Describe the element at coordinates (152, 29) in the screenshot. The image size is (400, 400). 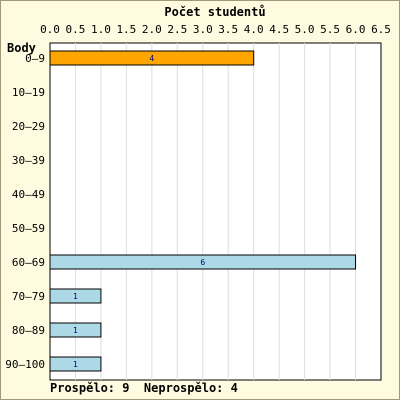
I see `x-tick-label: 2.0` at that location.